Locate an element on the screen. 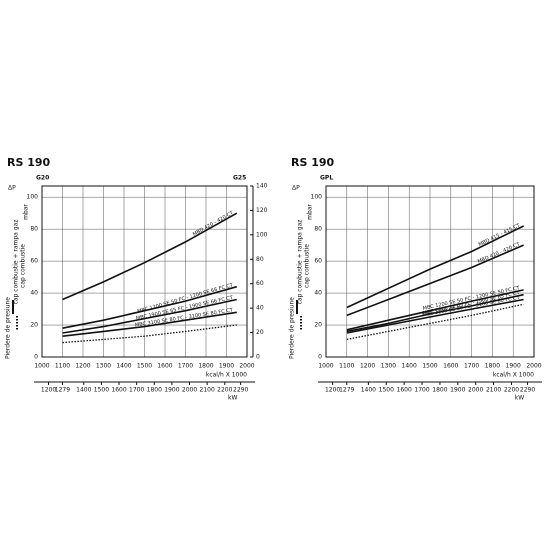 This screenshot has height=550, width=550. fuel-label-y2: G25 is located at coordinates (239, 178).